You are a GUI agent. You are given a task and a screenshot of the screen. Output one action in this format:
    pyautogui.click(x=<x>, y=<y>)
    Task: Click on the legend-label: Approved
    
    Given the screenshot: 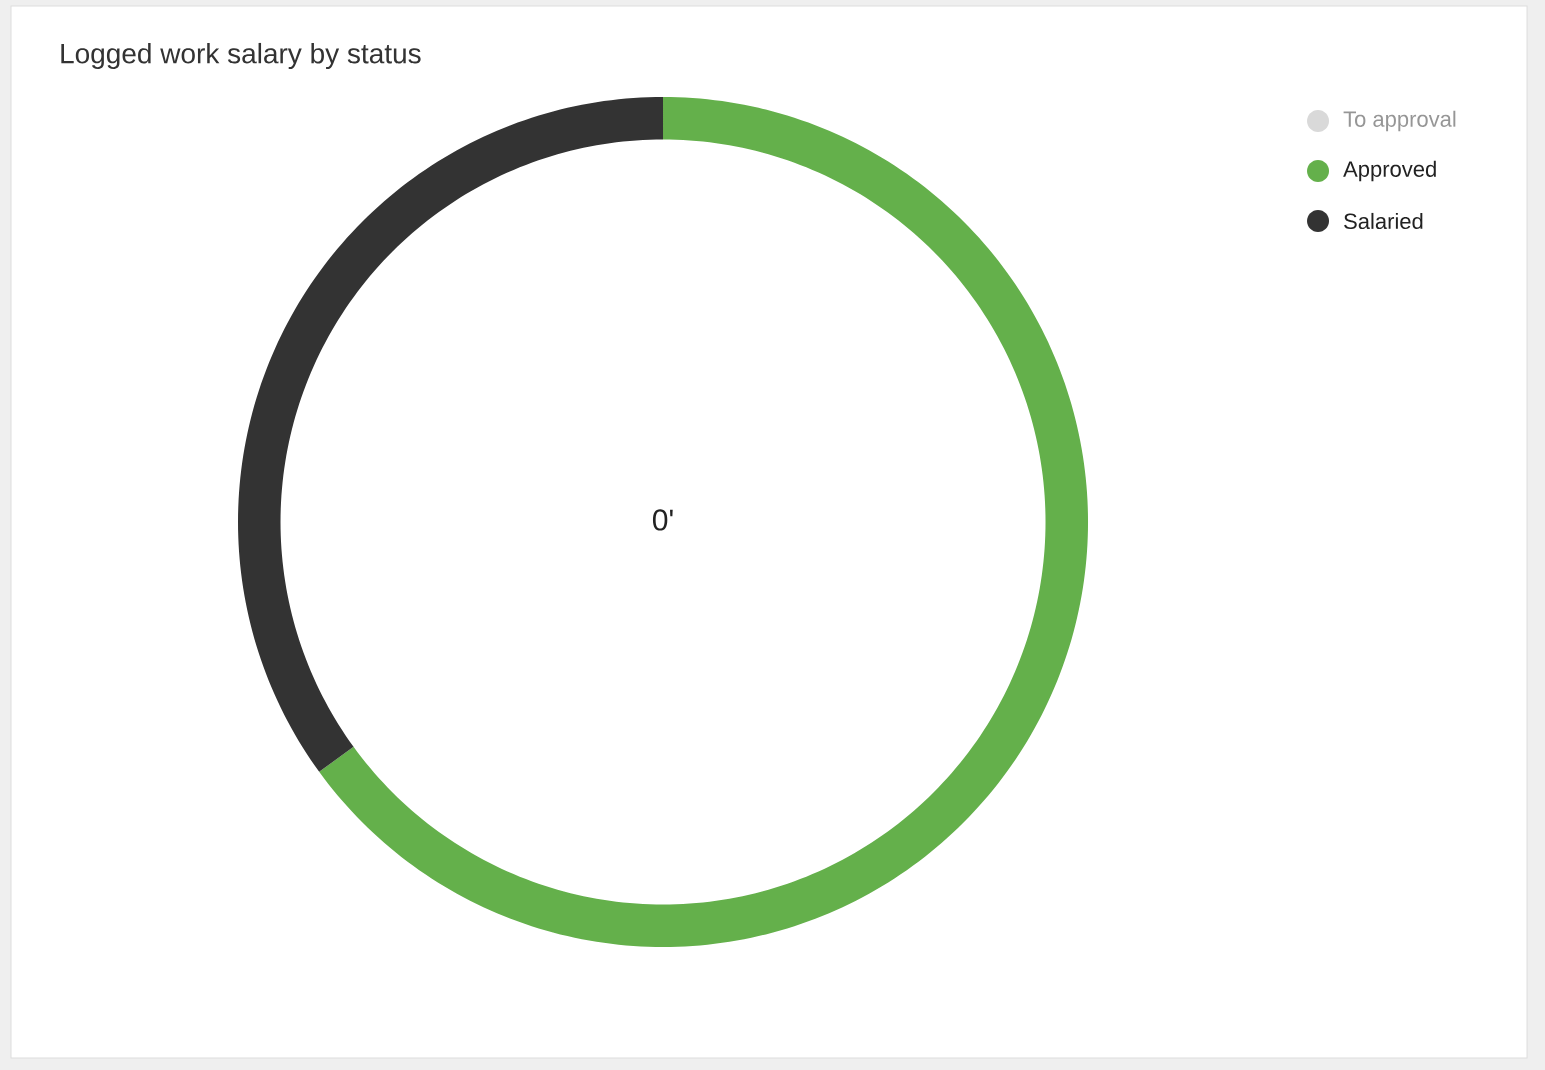 What is the action you would take?
    pyautogui.click(x=1389, y=171)
    